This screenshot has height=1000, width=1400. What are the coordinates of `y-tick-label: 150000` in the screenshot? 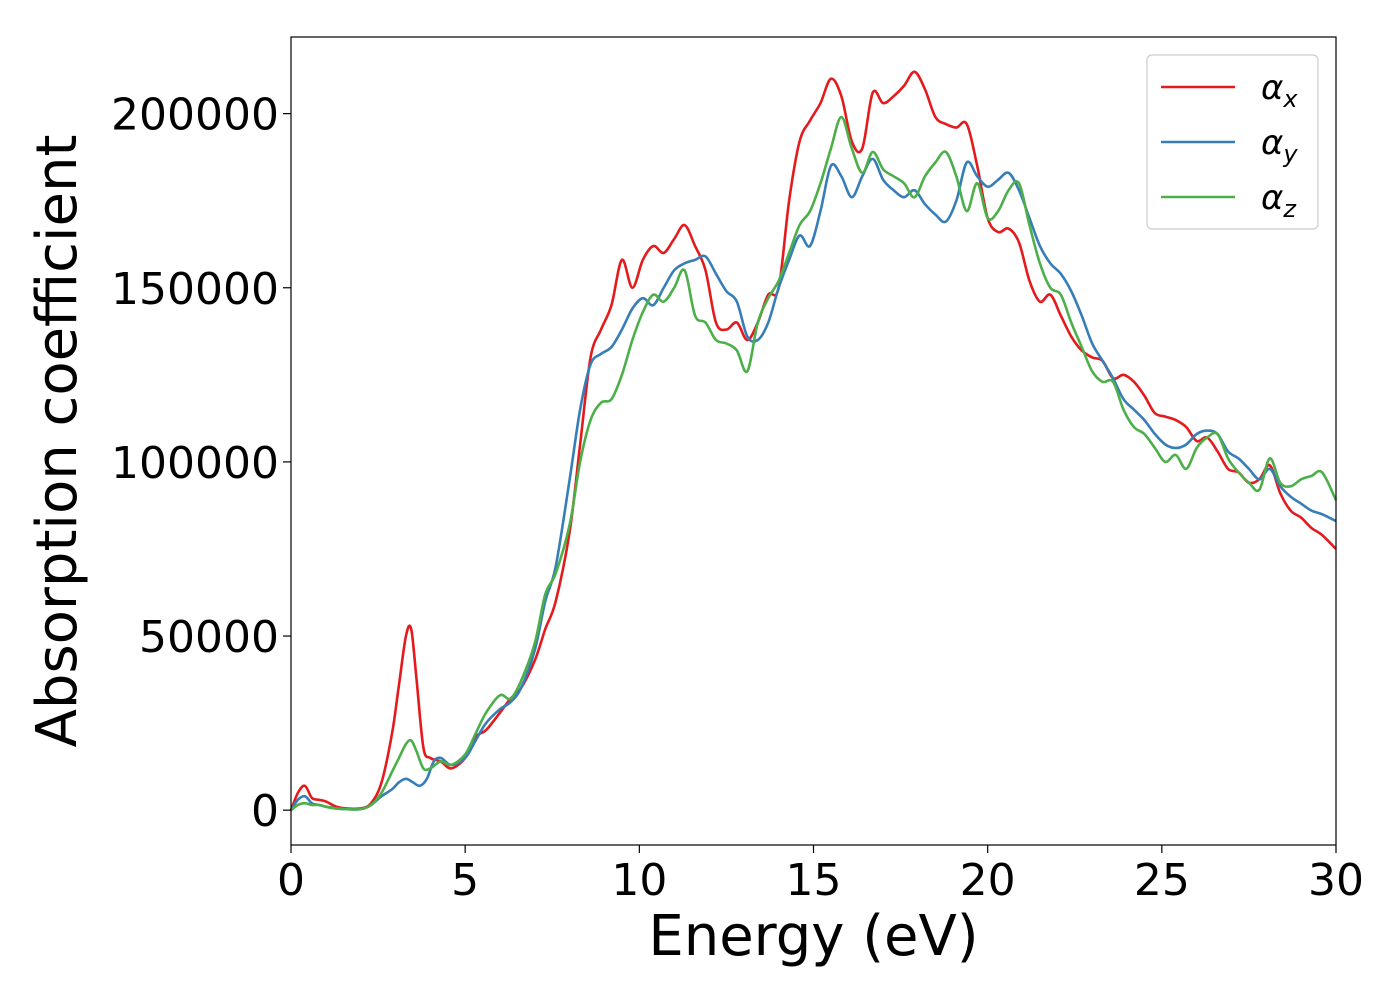 It's located at (195, 289).